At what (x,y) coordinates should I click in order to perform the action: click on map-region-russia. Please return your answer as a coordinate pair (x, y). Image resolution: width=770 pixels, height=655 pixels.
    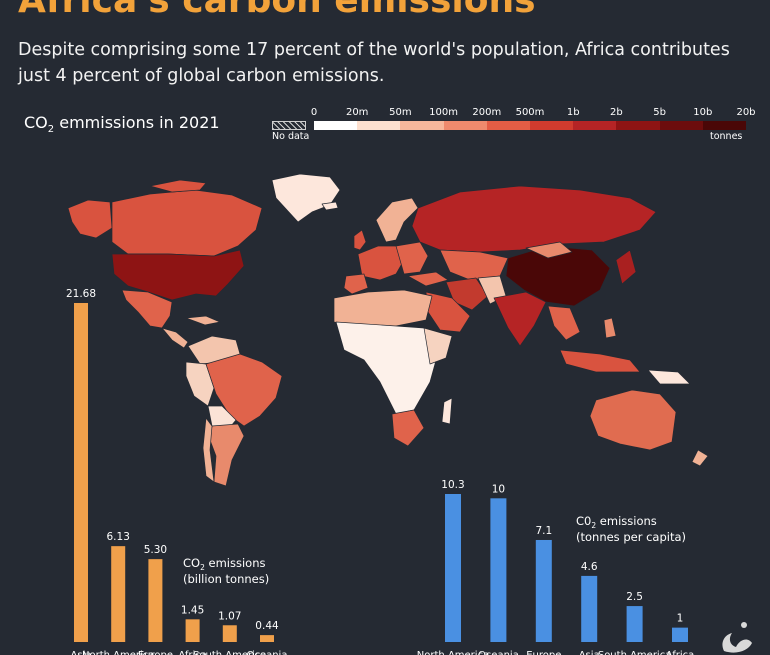
    Looking at the image, I should click on (534, 219).